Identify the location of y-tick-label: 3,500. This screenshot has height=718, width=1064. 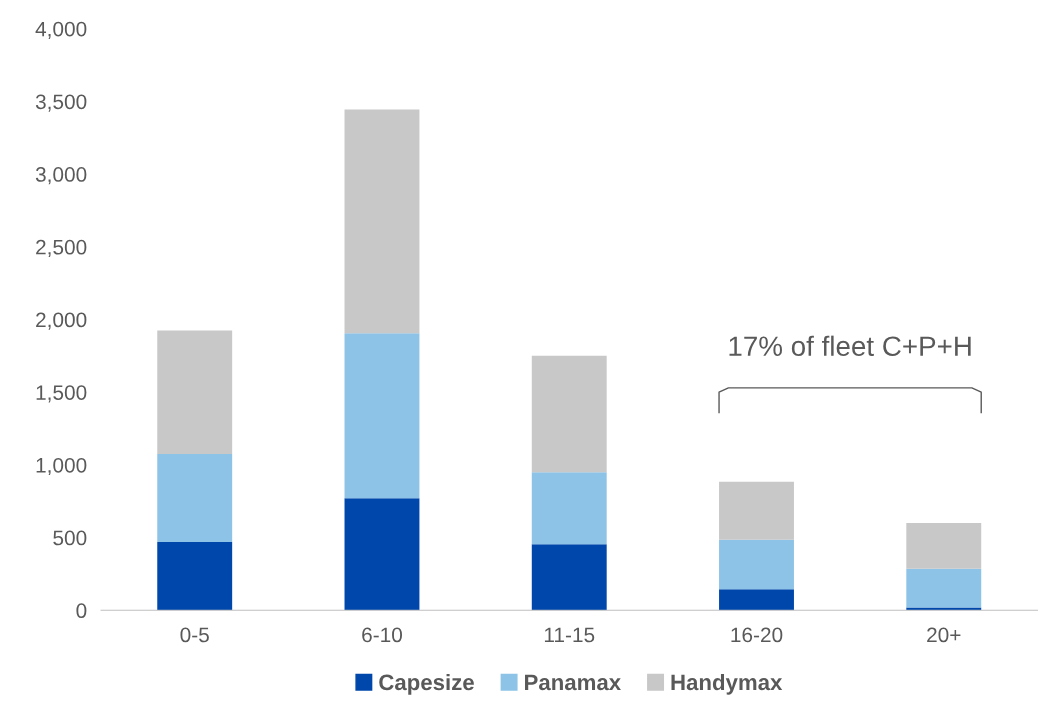
(61, 103).